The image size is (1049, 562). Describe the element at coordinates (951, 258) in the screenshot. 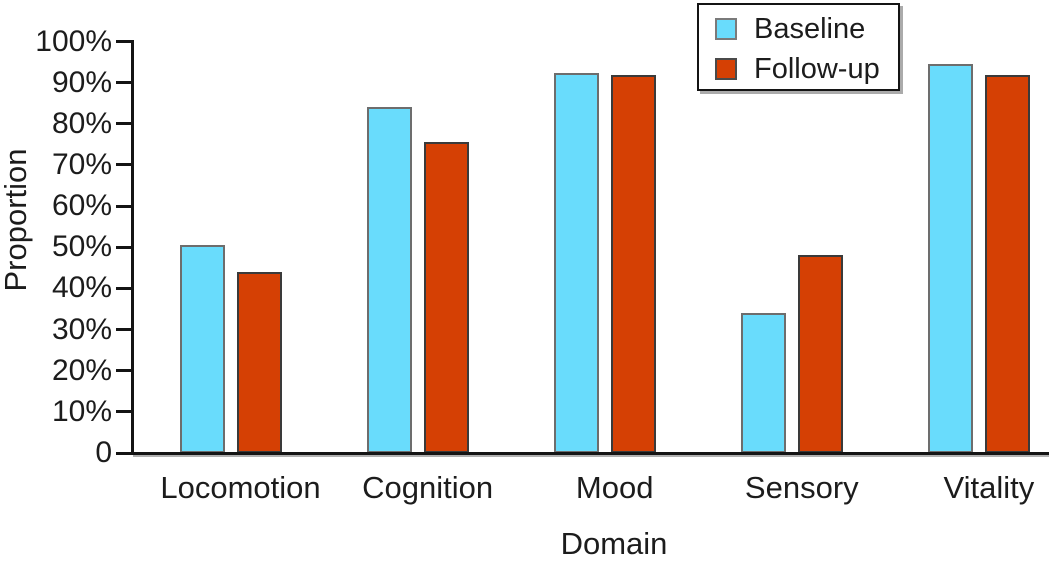

I see `bar-baseline-vitality` at that location.